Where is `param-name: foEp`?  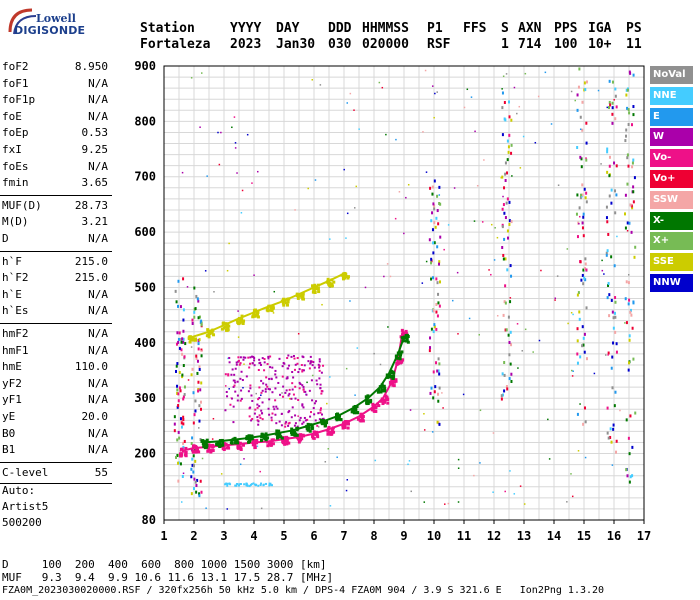
param-name: foEp is located at coordinates (15, 133).